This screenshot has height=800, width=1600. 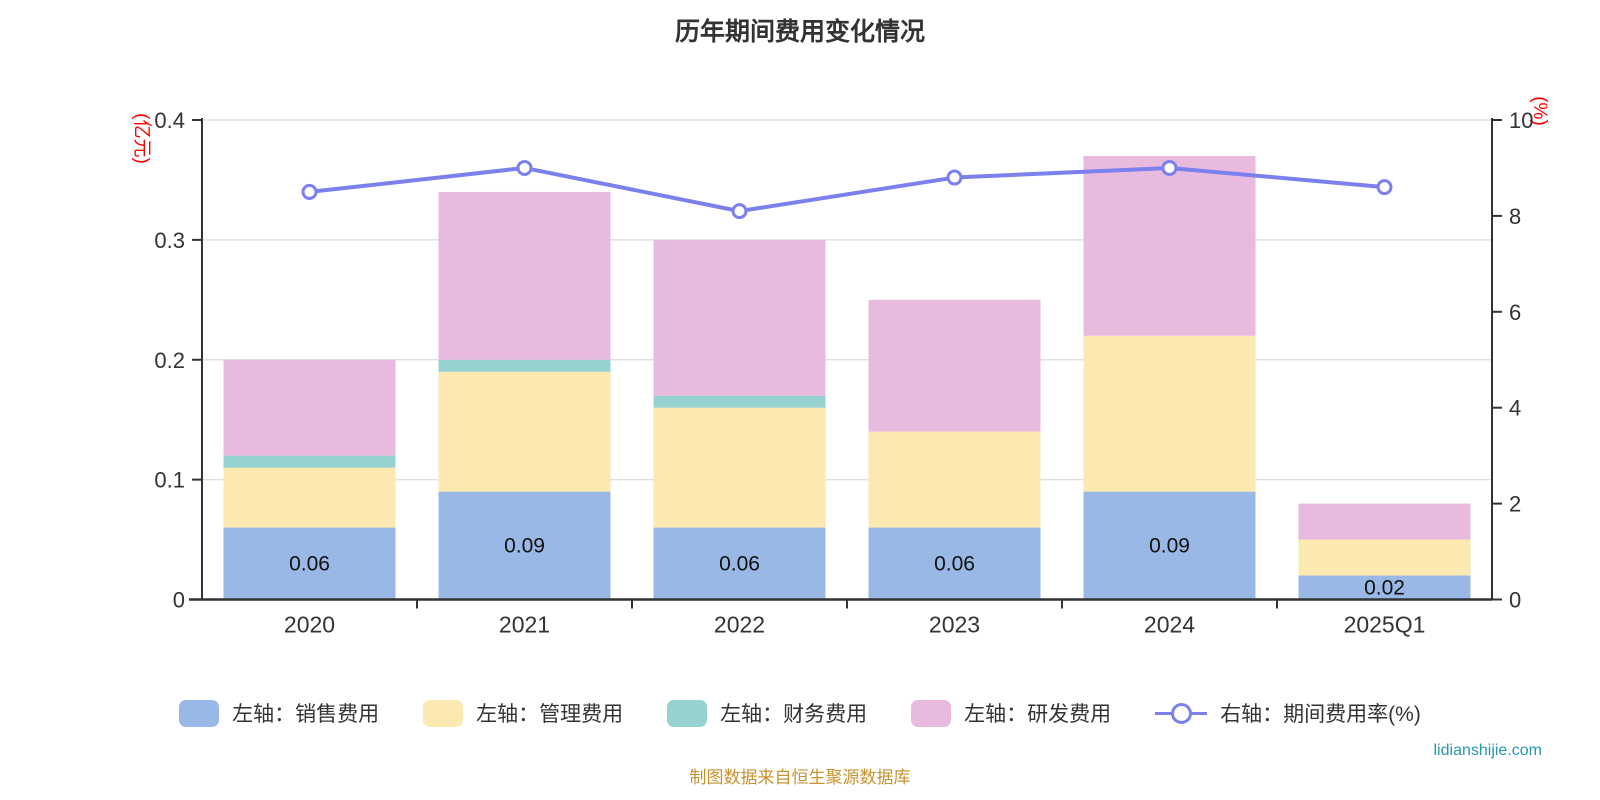 I want to click on bar-segment-2025Q1-s0, so click(x=1384, y=587).